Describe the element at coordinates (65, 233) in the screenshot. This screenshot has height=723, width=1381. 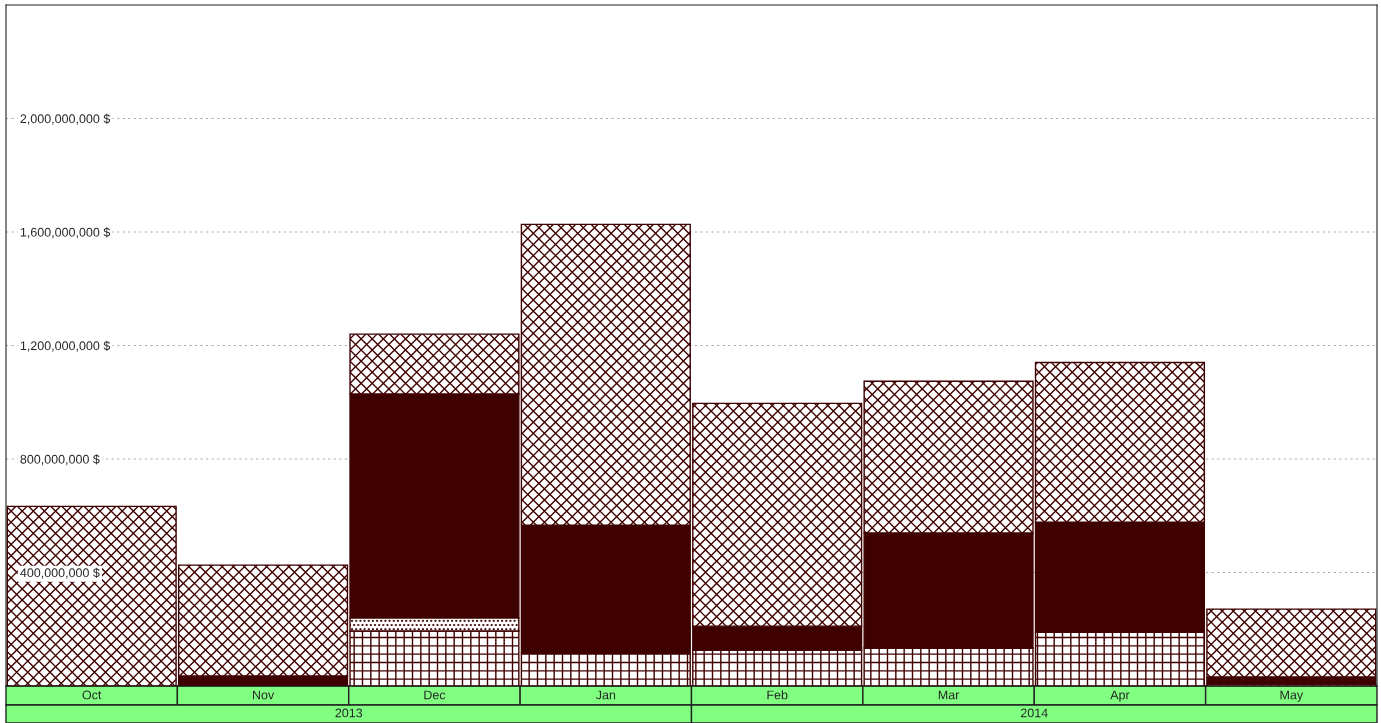
I see `y-tick-label: 1,600,000,000 $` at that location.